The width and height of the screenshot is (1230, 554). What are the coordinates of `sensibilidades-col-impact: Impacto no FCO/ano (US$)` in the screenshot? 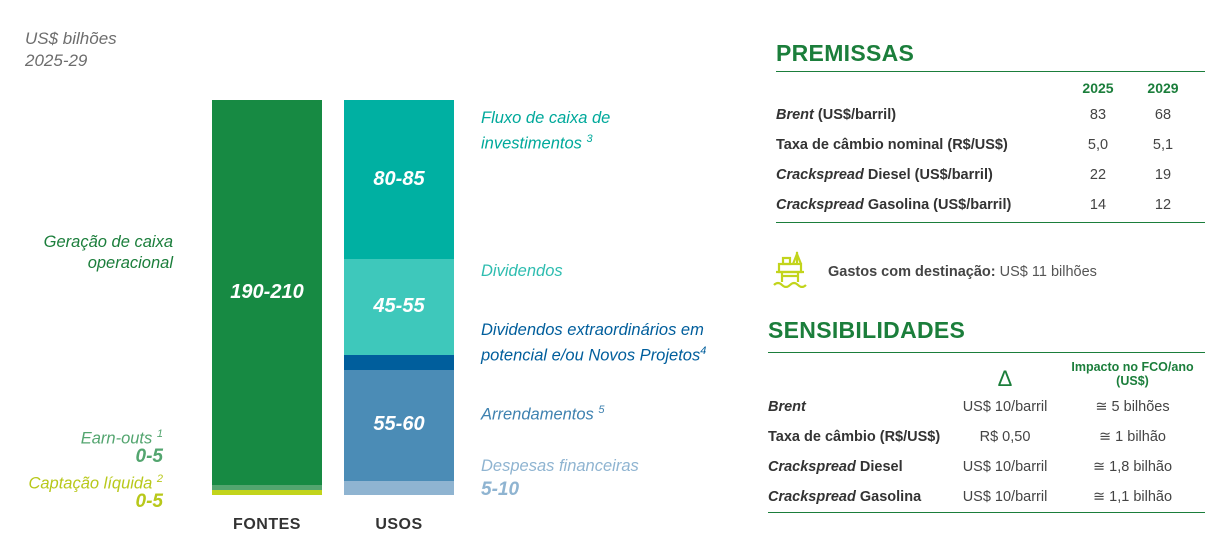 It's located at (1132, 373).